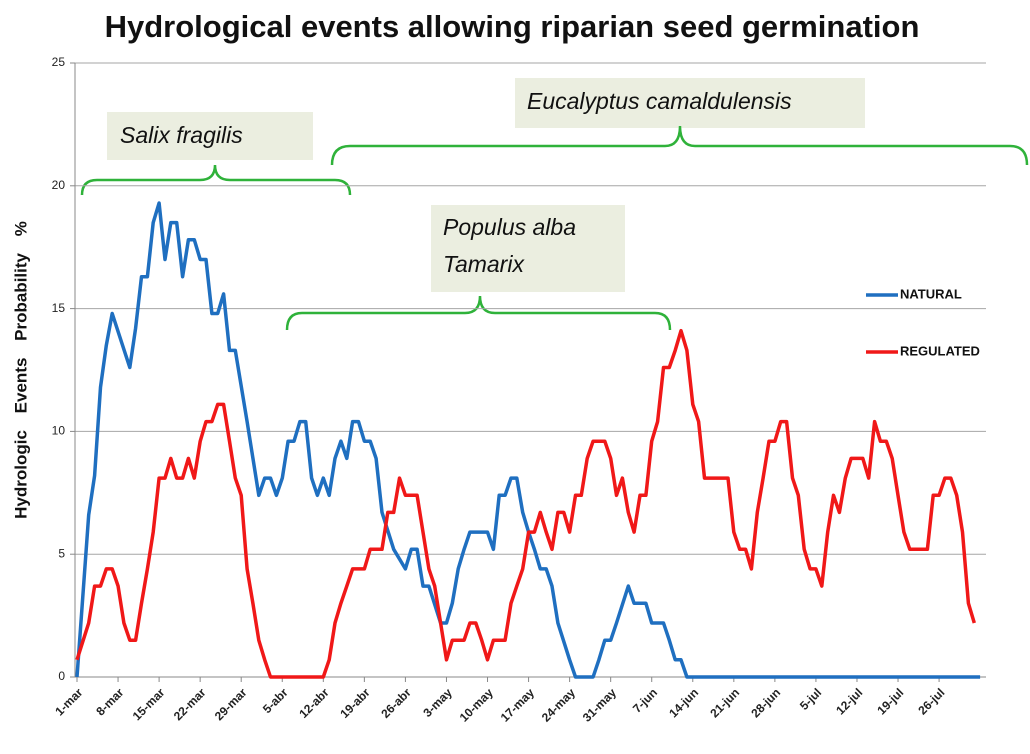  I want to click on x-tick-label: 5-jul, so click(810, 698).